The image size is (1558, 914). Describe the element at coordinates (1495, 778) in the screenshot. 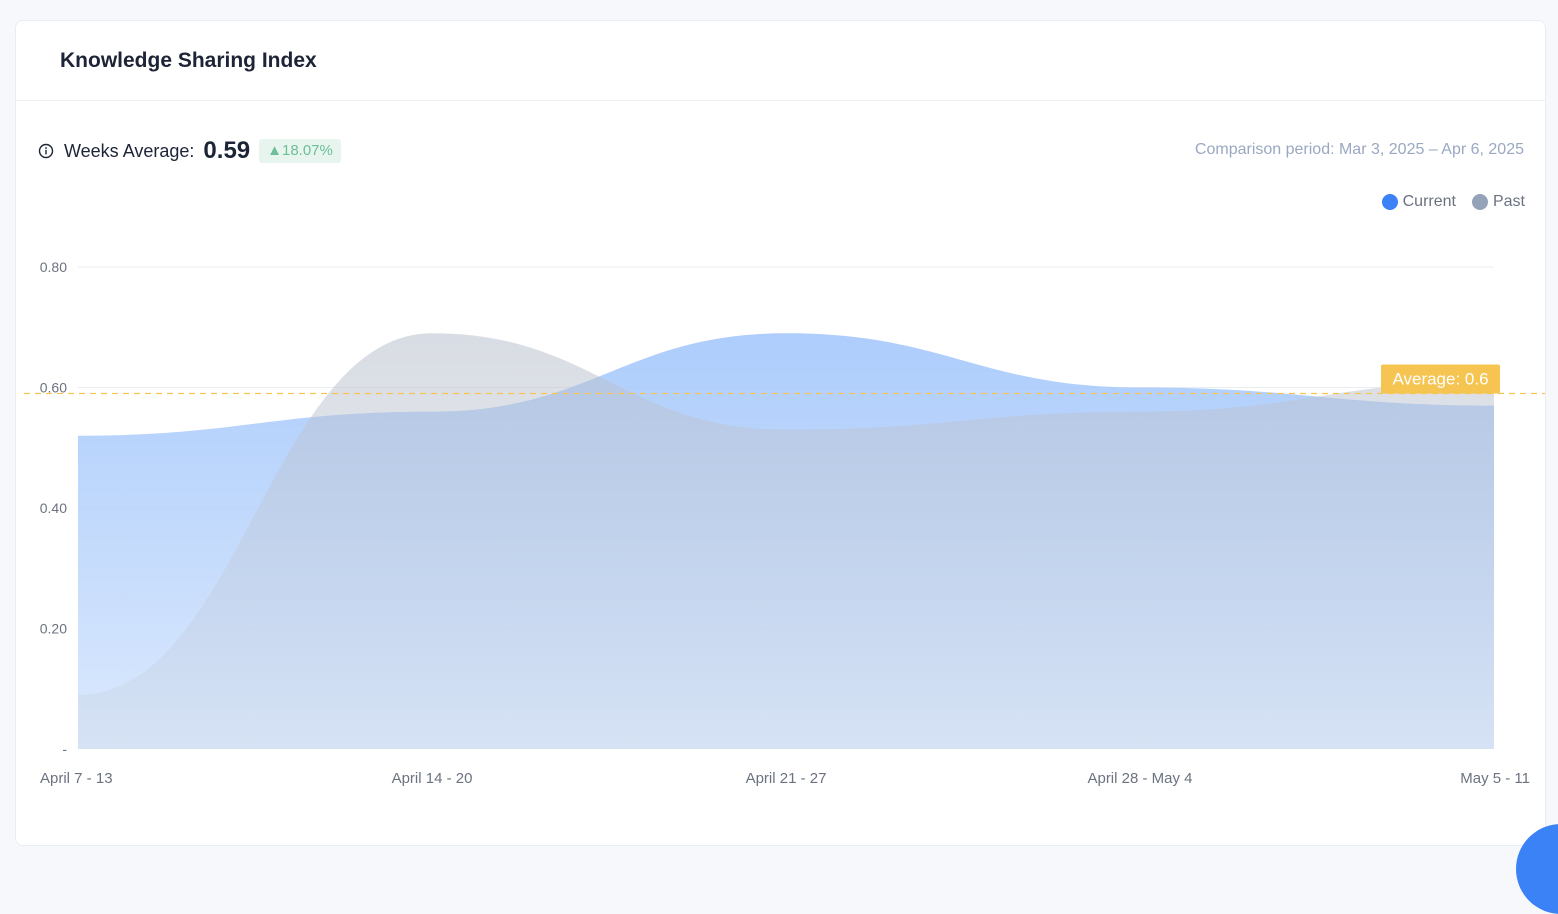

I see `x-tick-label: May 5 - 11` at that location.